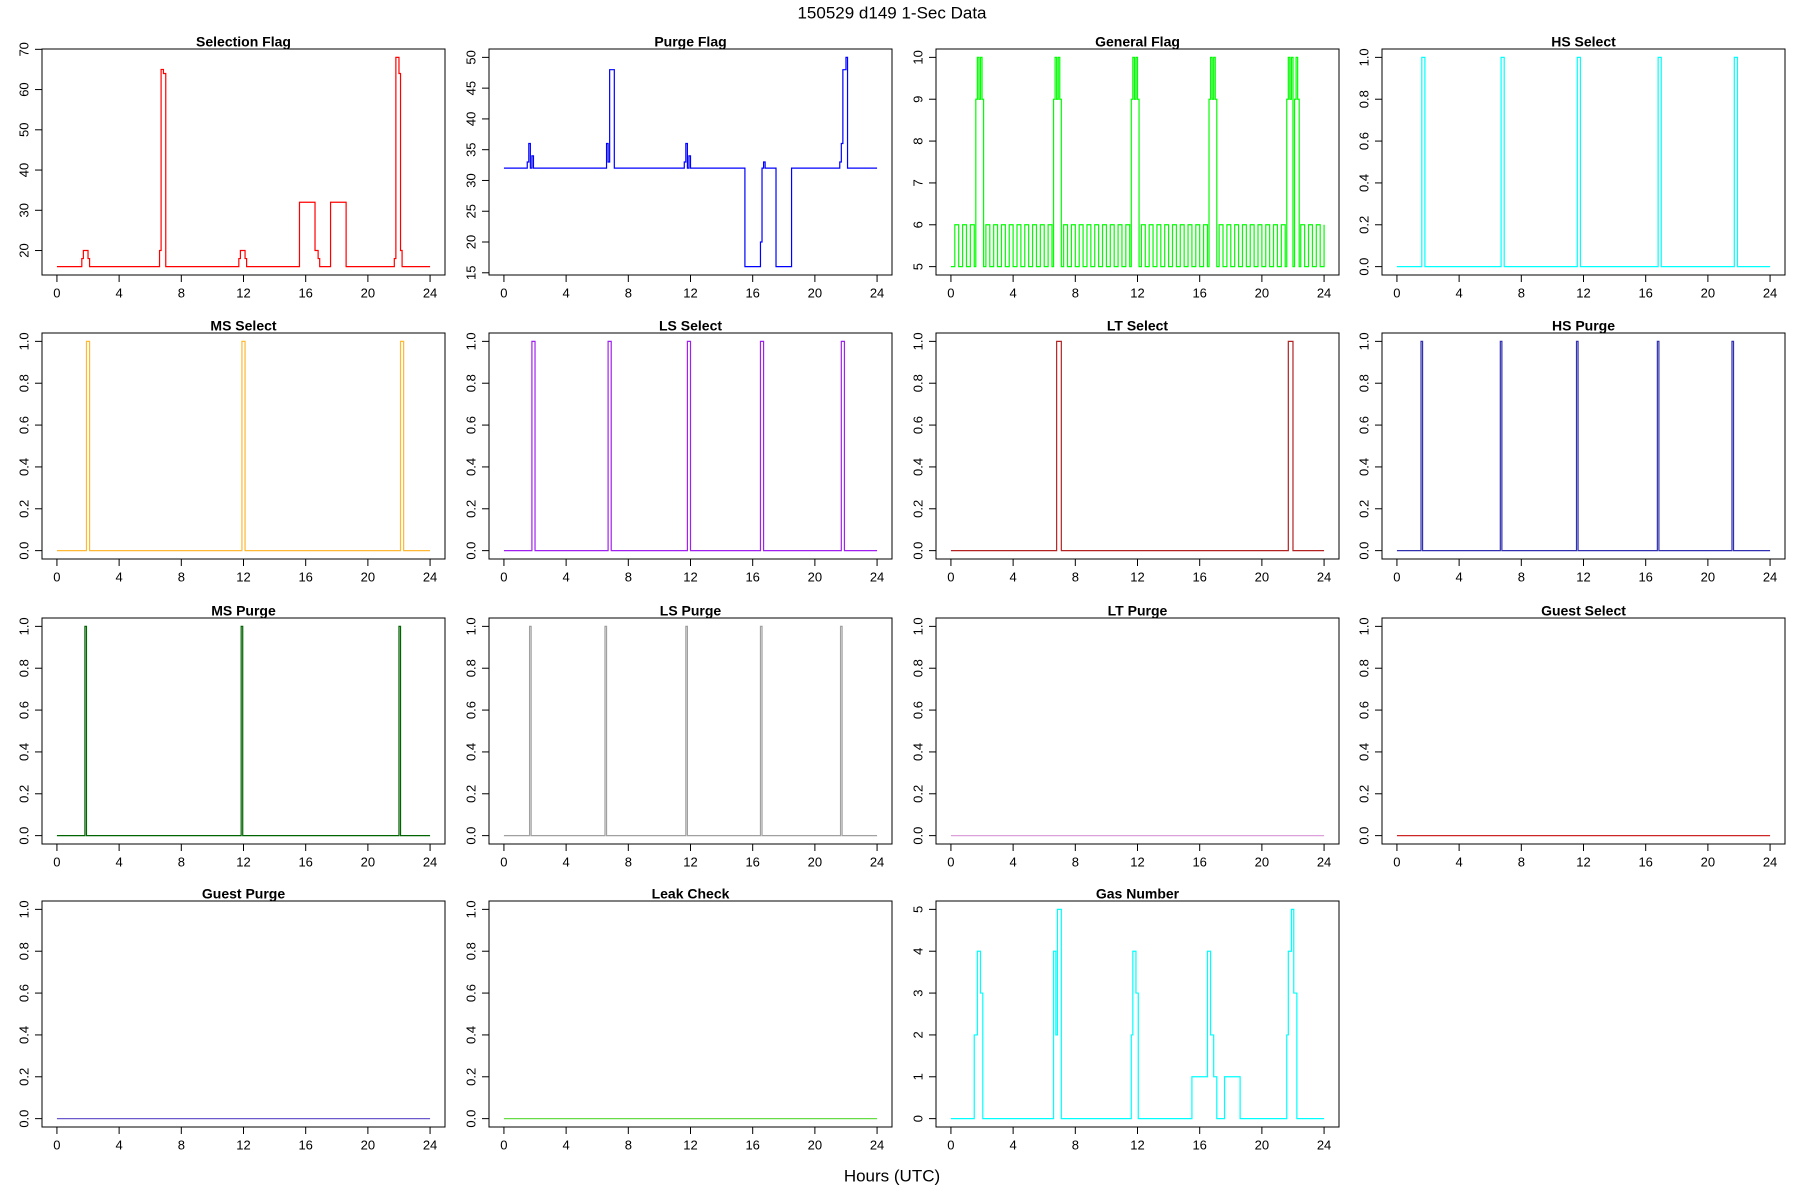  I want to click on y-tick-label: 40, so click(470, 119).